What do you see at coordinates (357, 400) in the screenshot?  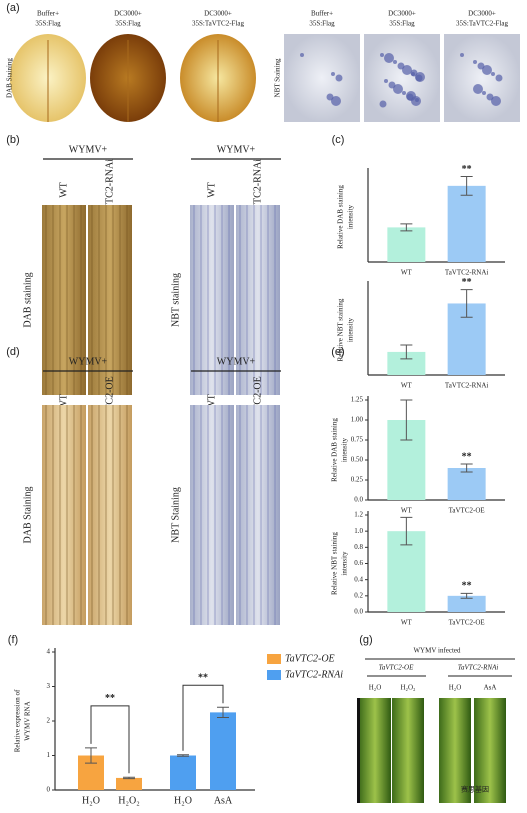 I see `y-tick-label: 1.25` at bounding box center [357, 400].